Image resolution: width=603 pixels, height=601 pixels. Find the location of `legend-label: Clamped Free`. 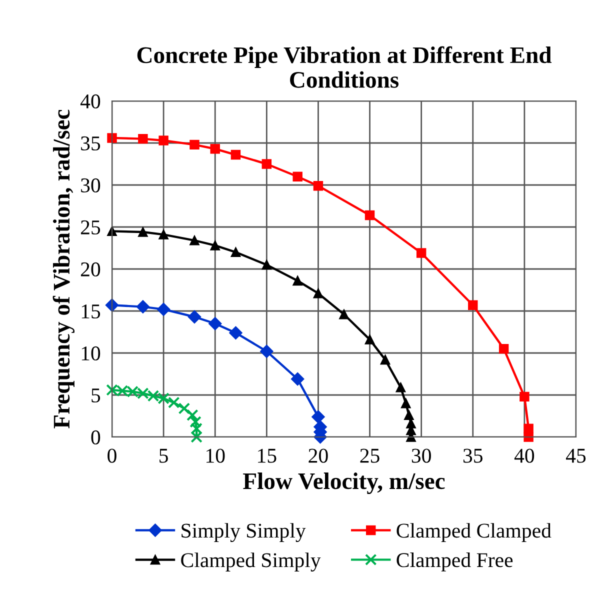

legend-label: Clamped Free is located at coordinates (454, 562).